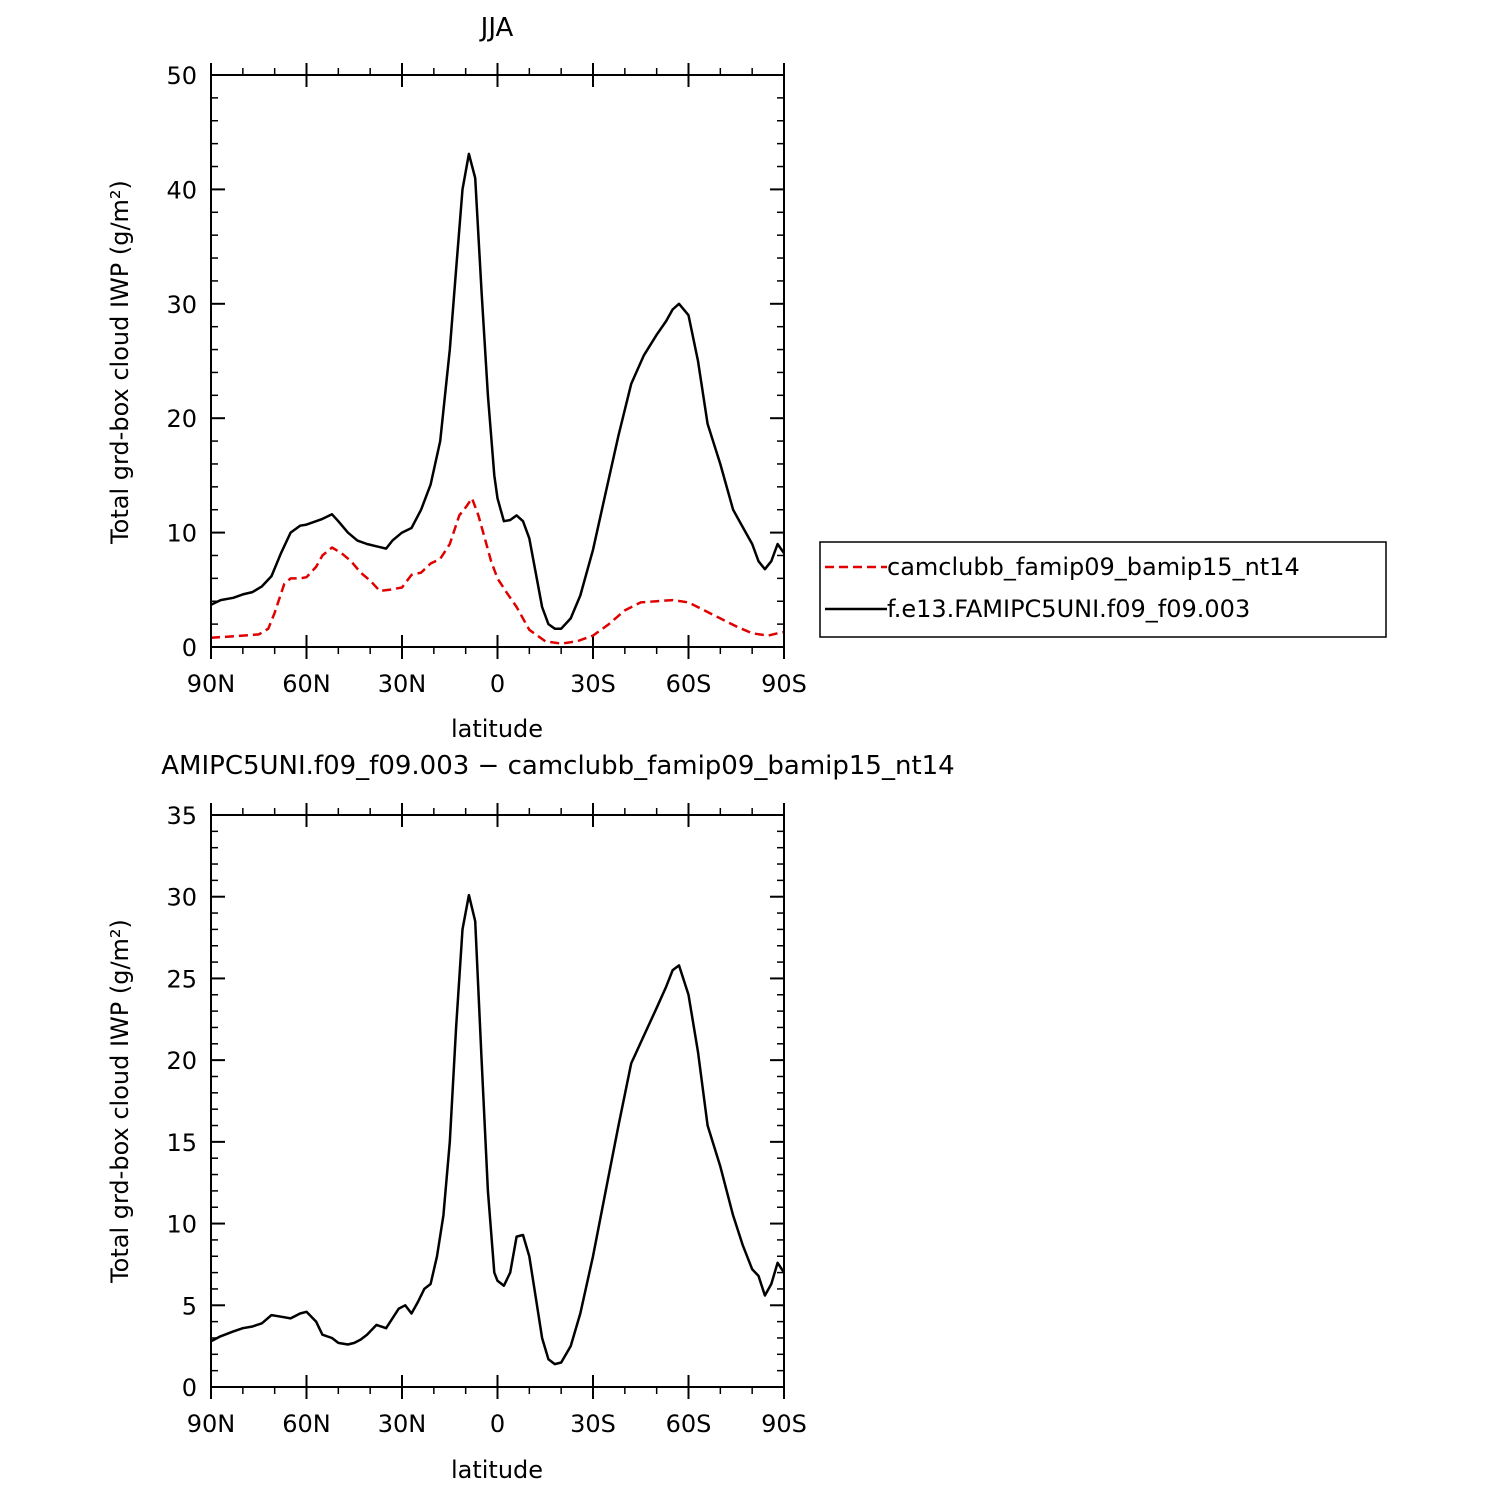 The height and width of the screenshot is (1491, 1491). What do you see at coordinates (593, 1424) in the screenshot?
I see `bottom-panel-x-tick-label: 30S` at bounding box center [593, 1424].